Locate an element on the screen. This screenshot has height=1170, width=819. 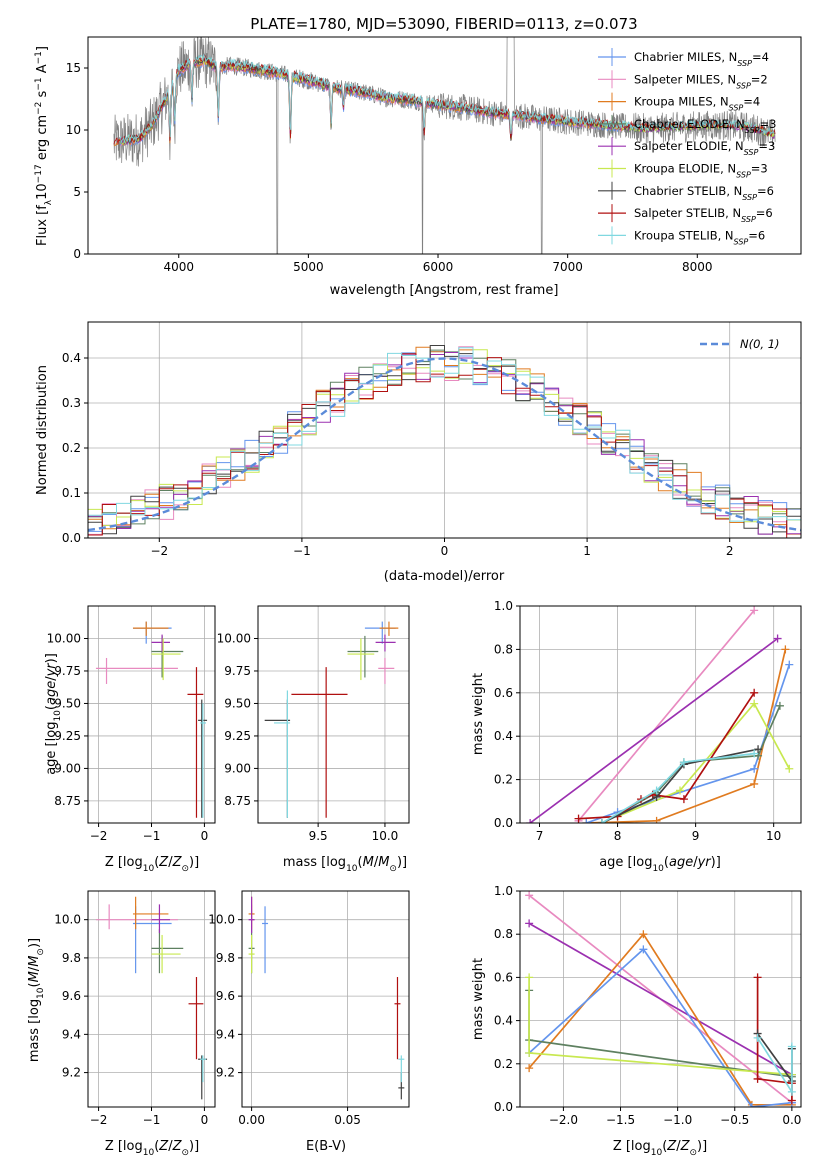
y-tick-label: 0 is located at coordinates (77, 254).